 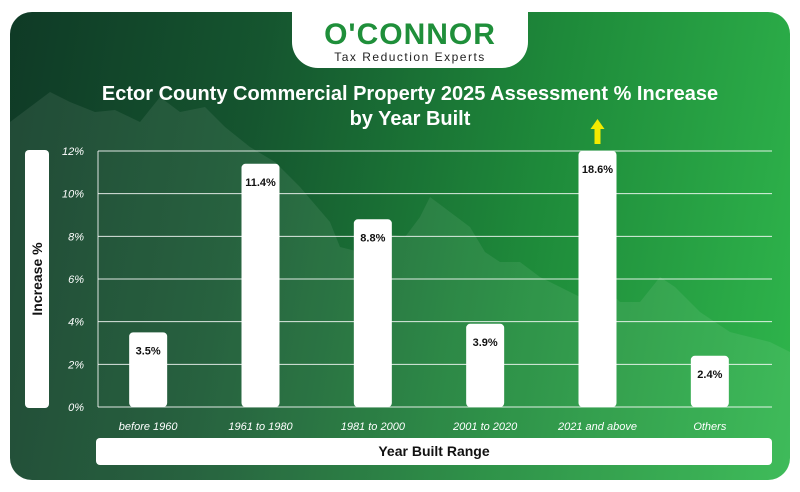 I want to click on y-axis-label-box, so click(x=37, y=279).